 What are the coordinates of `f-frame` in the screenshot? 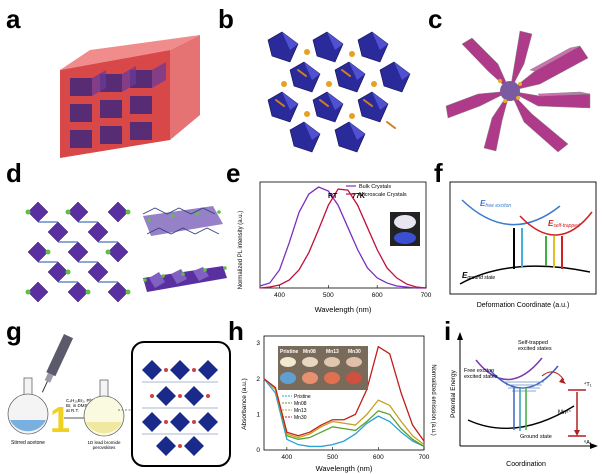 It's located at (523, 238).